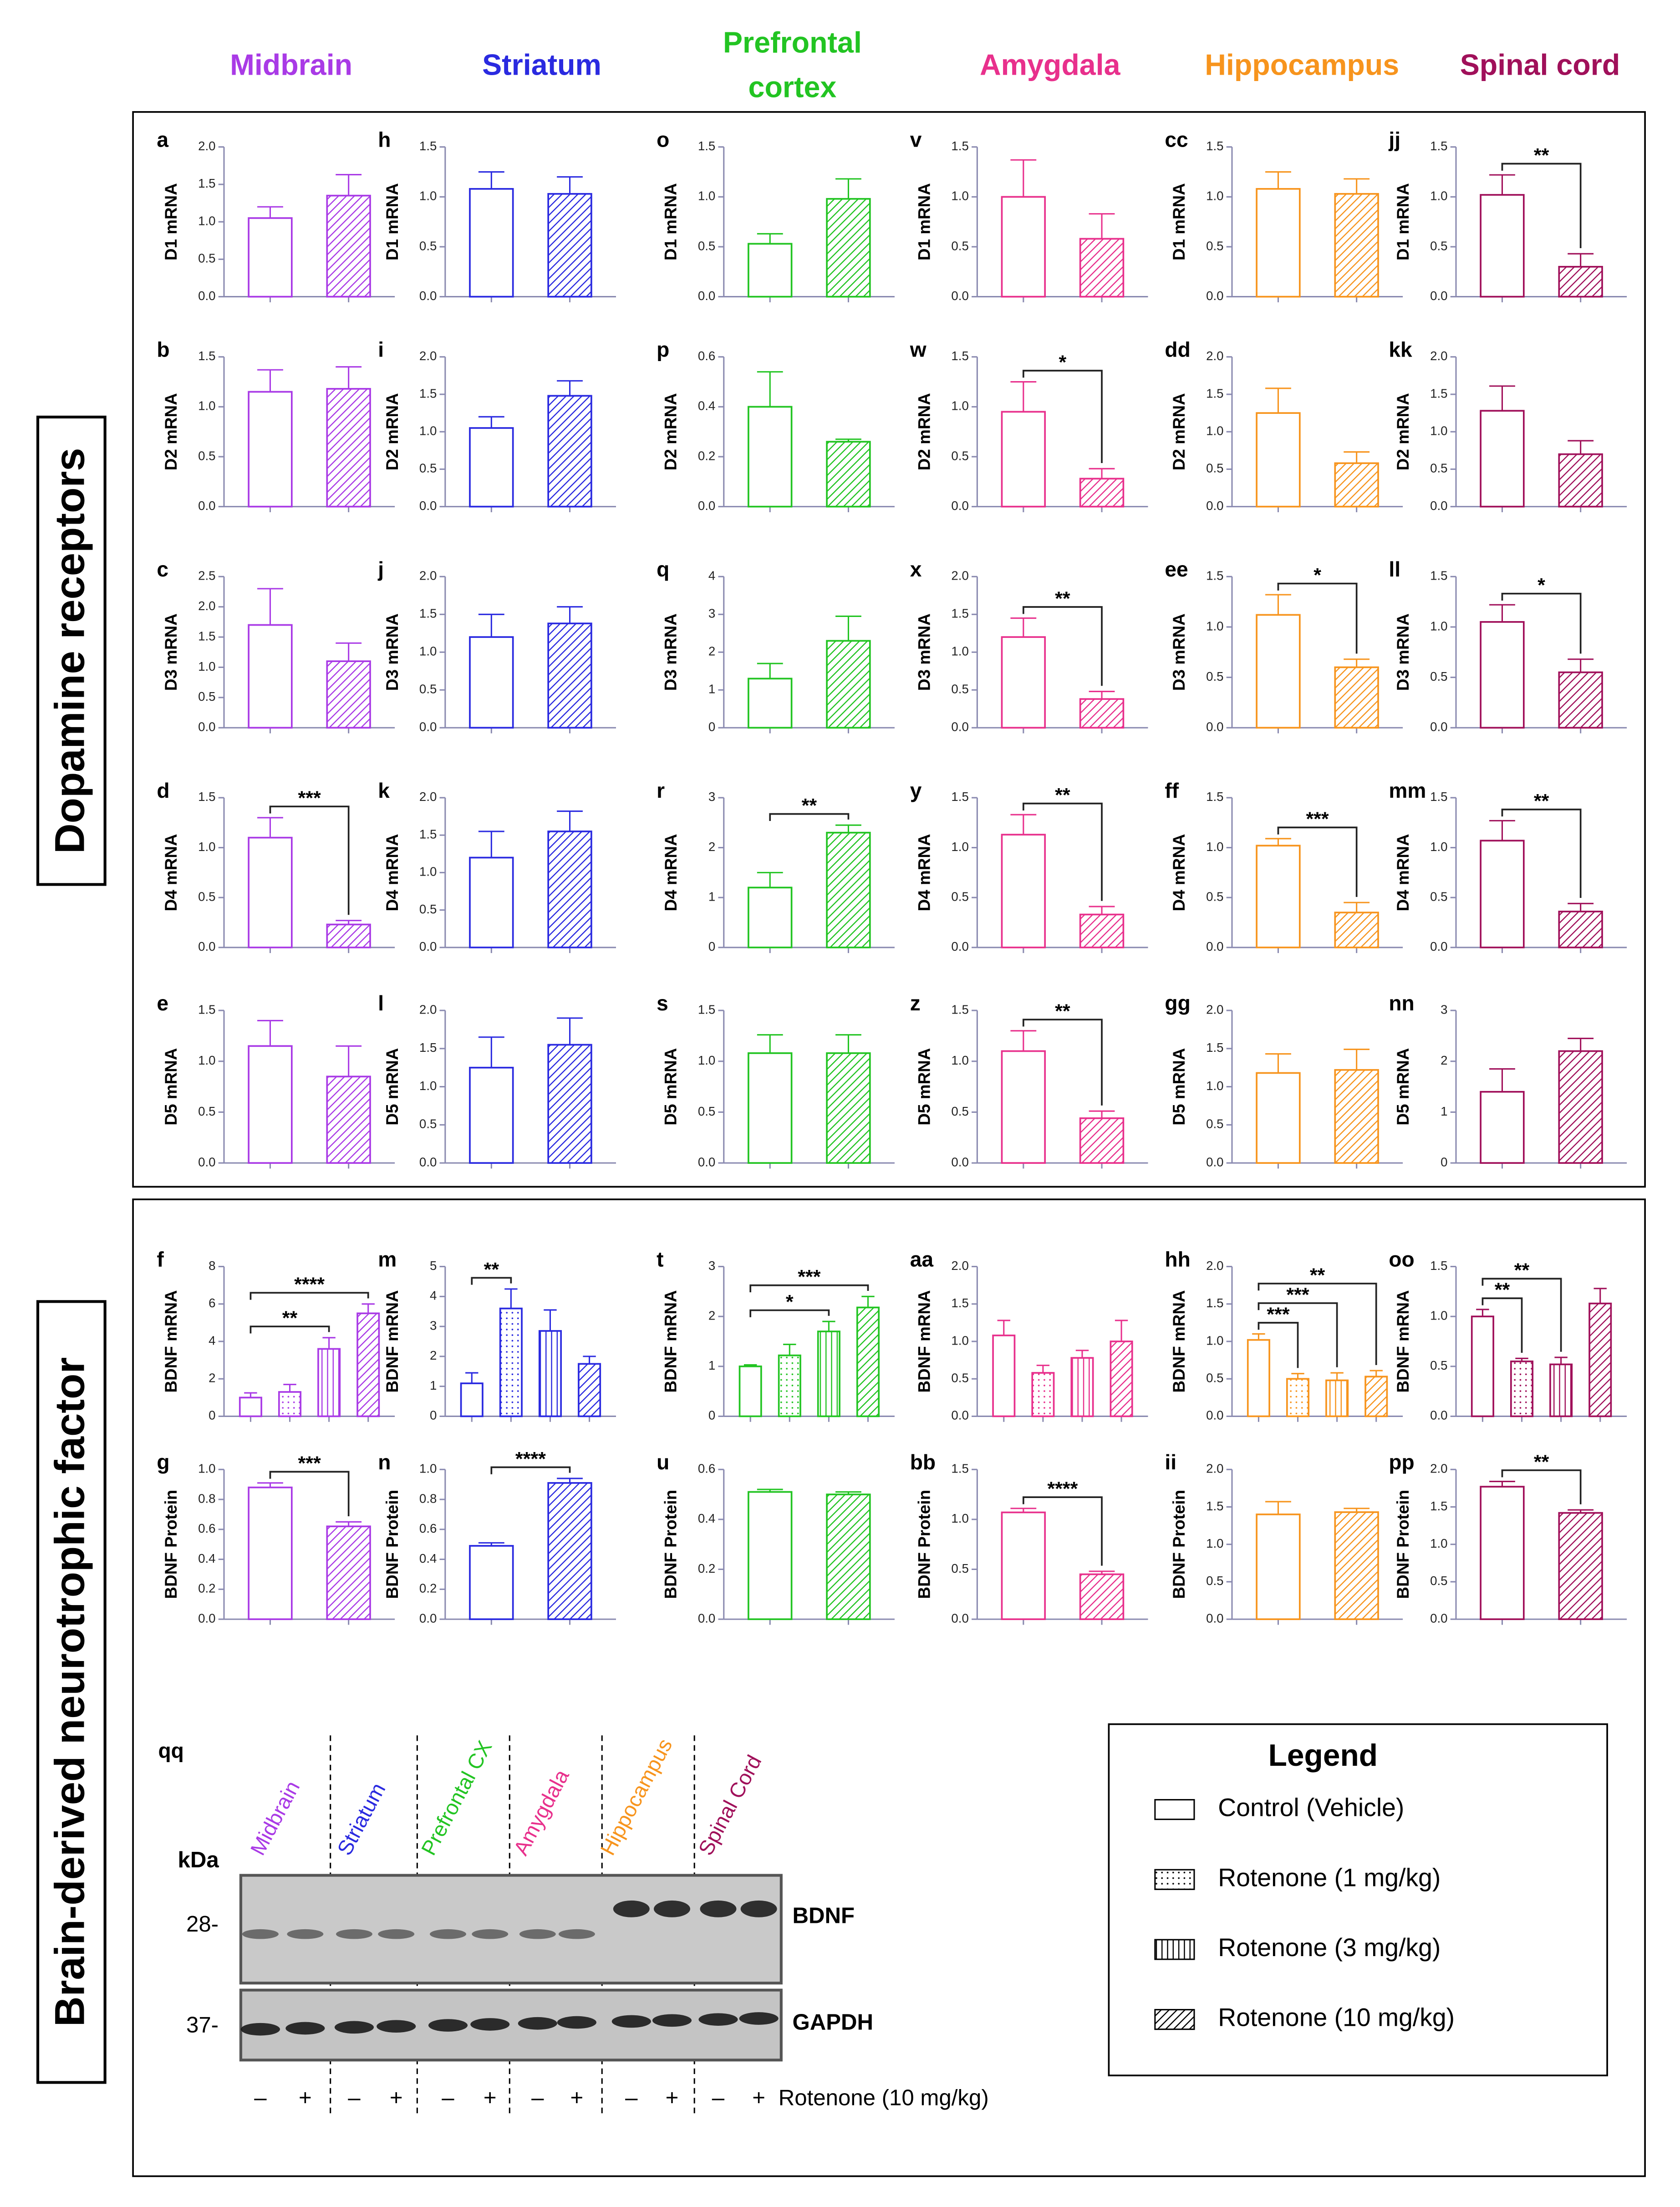 The height and width of the screenshot is (2207, 1680). Describe the element at coordinates (660, 1259) in the screenshot. I see `panel-letter: t` at that location.